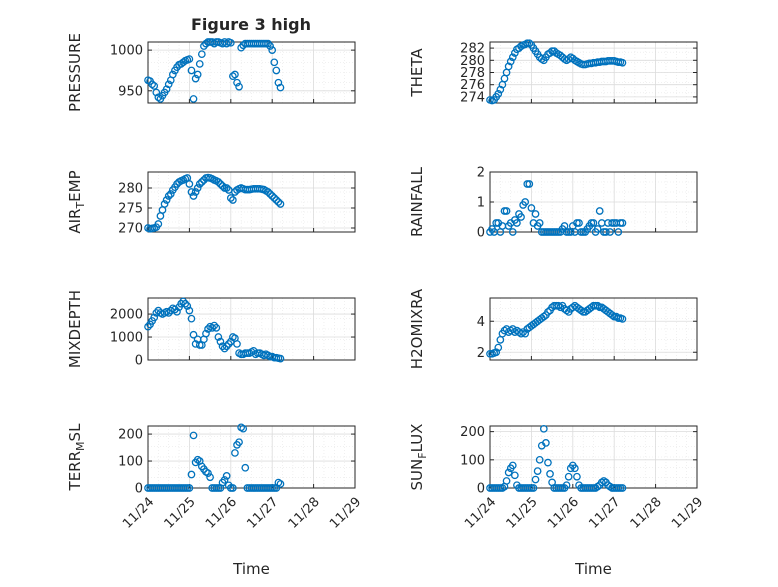 The height and width of the screenshot is (587, 778). Describe the element at coordinates (418, 457) in the screenshot. I see `y-axis-label: SUNFLUX` at that location.